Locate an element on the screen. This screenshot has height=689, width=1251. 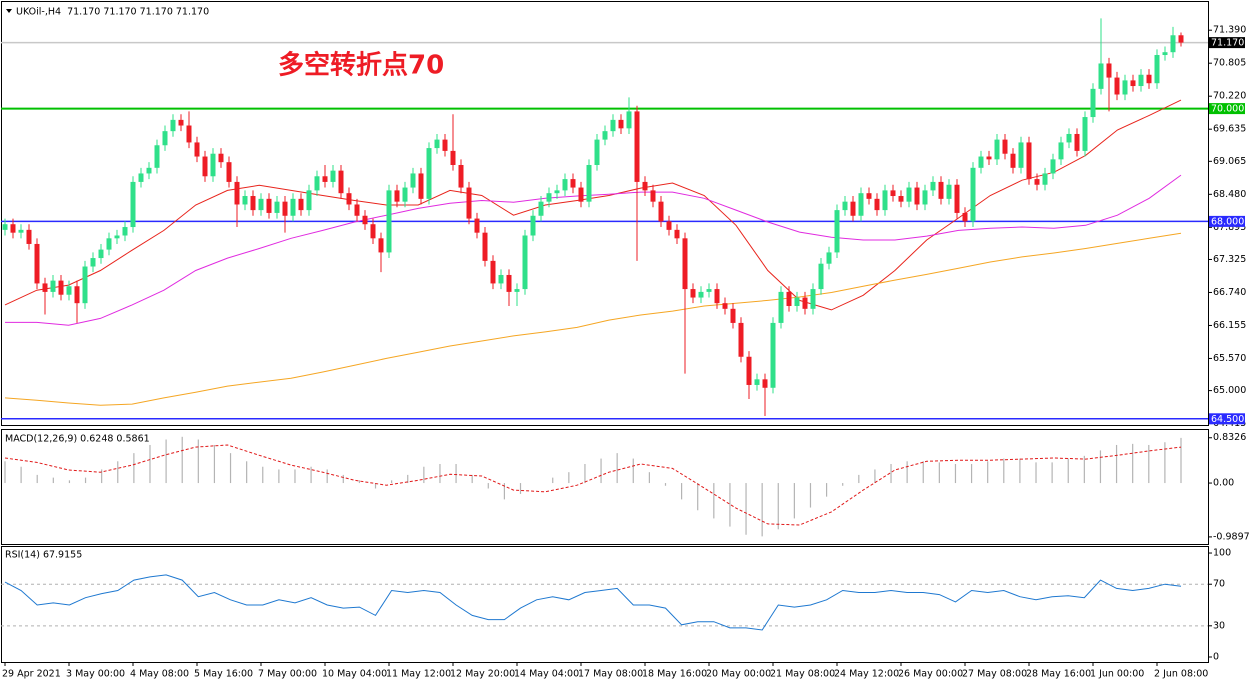
y-tick-label: 66.740 is located at coordinates (1229, 292).